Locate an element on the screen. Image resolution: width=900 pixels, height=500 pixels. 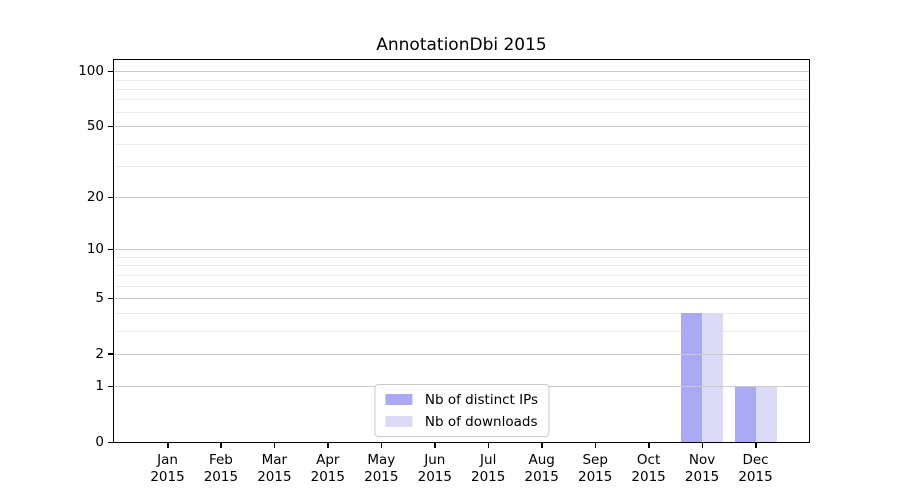
legend-item-nb-of-downloads: Nb of downloads is located at coordinates (461, 421).